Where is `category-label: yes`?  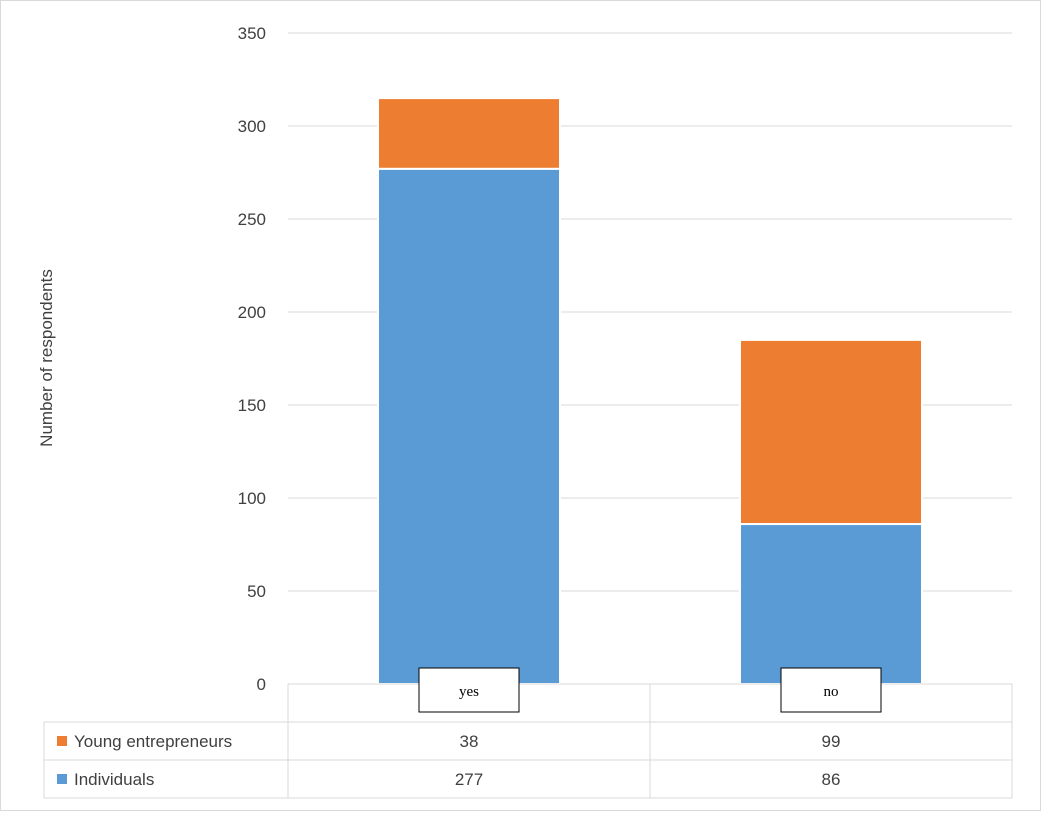
category-label: yes is located at coordinates (469, 692).